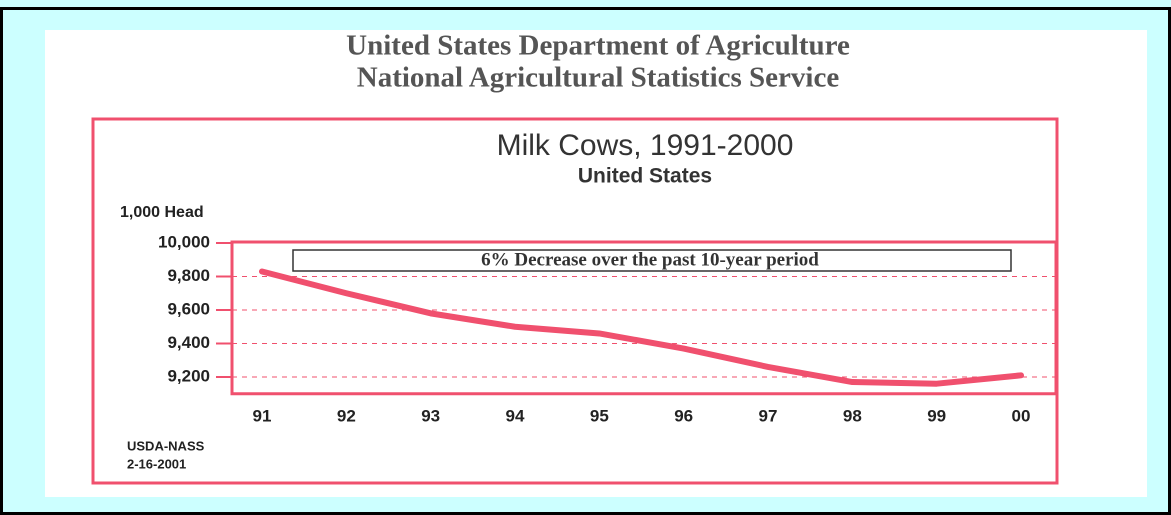  I want to click on y-tick-label: 9,600, so click(188, 308).